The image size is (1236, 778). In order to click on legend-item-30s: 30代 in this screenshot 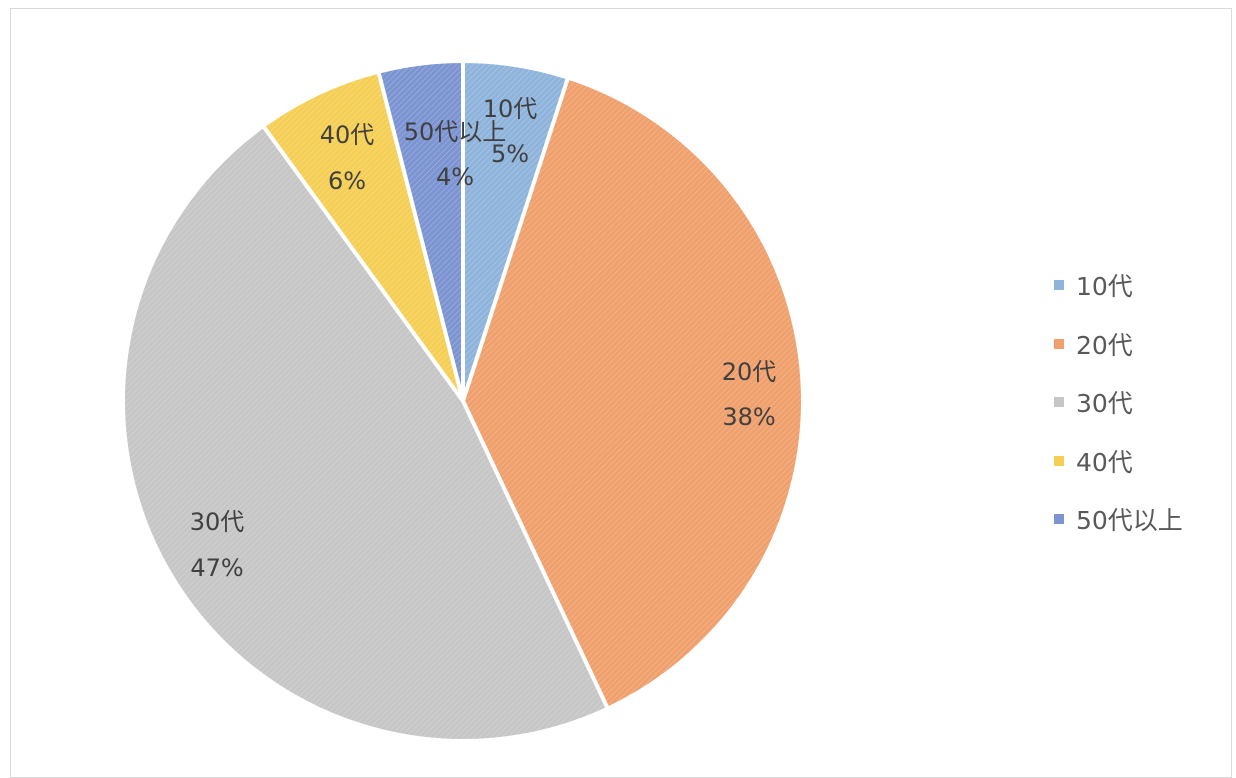, I will do `click(1141, 402)`.